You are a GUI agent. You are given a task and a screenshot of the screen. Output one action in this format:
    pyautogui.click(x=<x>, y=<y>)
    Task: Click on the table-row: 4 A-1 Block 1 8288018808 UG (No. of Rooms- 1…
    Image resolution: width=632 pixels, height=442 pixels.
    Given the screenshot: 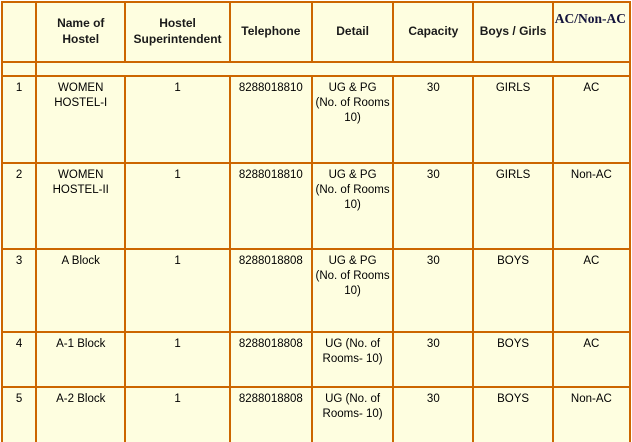 What is the action you would take?
    pyautogui.click(x=316, y=359)
    